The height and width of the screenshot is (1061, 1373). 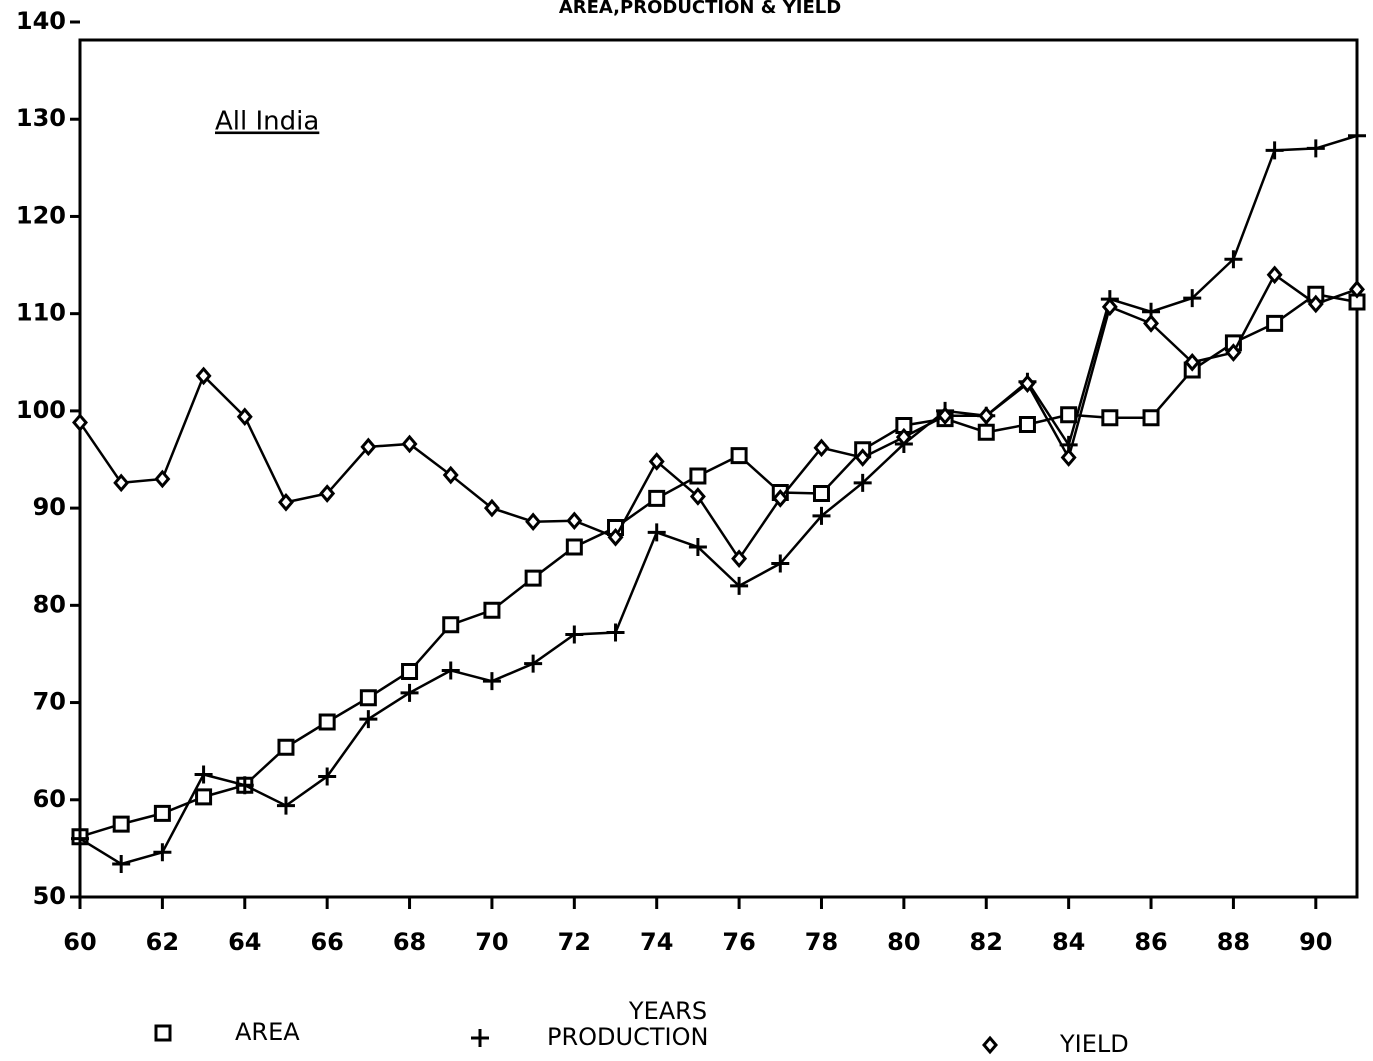 What do you see at coordinates (574, 942) in the screenshot?
I see `x-tick-label: 72` at bounding box center [574, 942].